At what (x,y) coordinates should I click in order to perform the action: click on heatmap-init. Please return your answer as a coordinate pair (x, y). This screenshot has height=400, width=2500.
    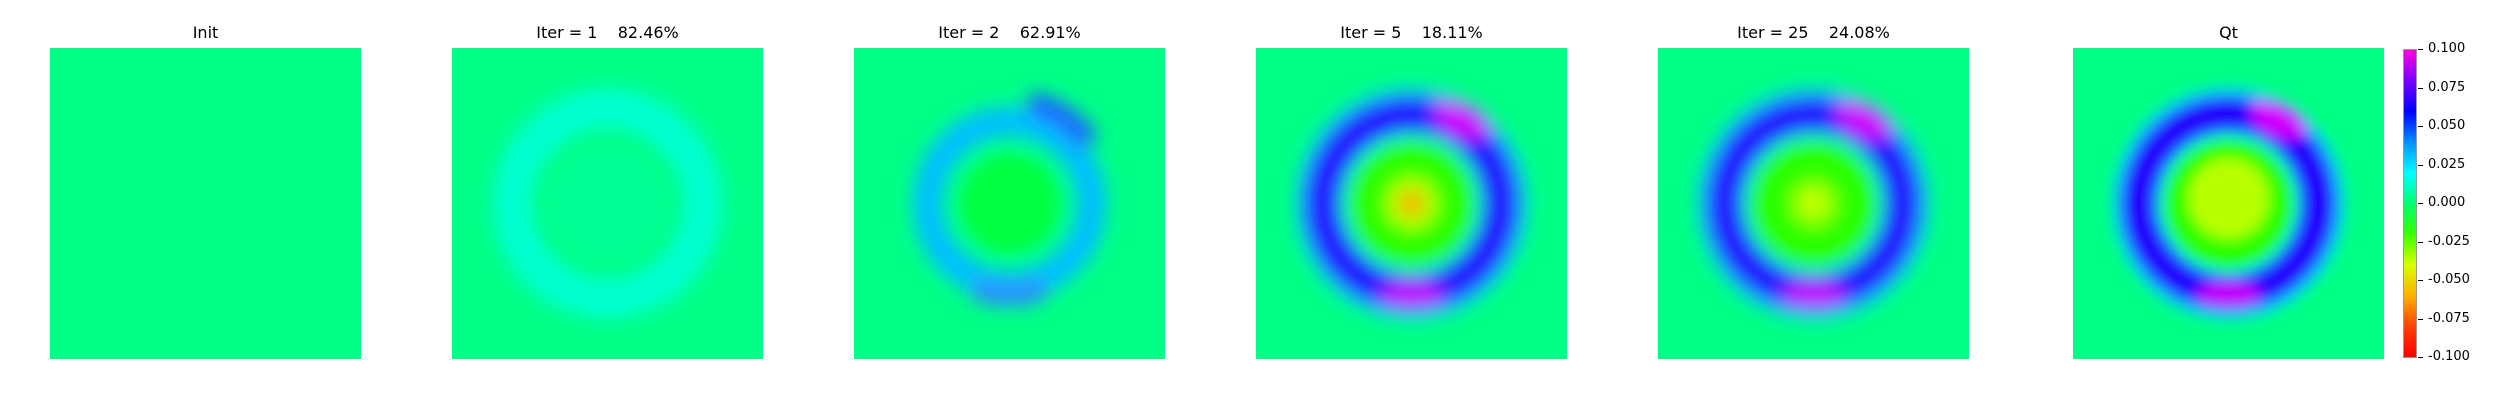
    Looking at the image, I should click on (205, 203).